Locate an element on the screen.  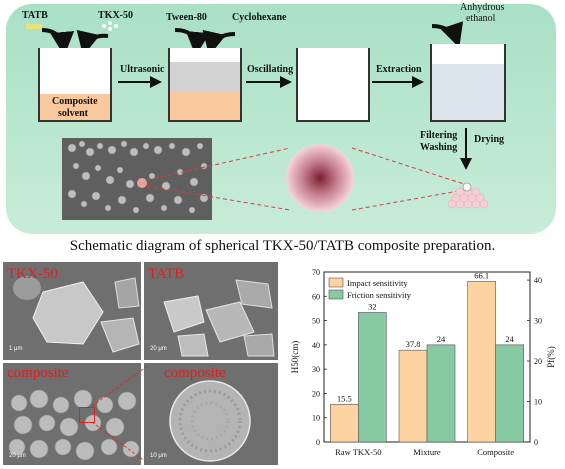
label-ultrasonic: Ultrasonic is located at coordinates (142, 69).